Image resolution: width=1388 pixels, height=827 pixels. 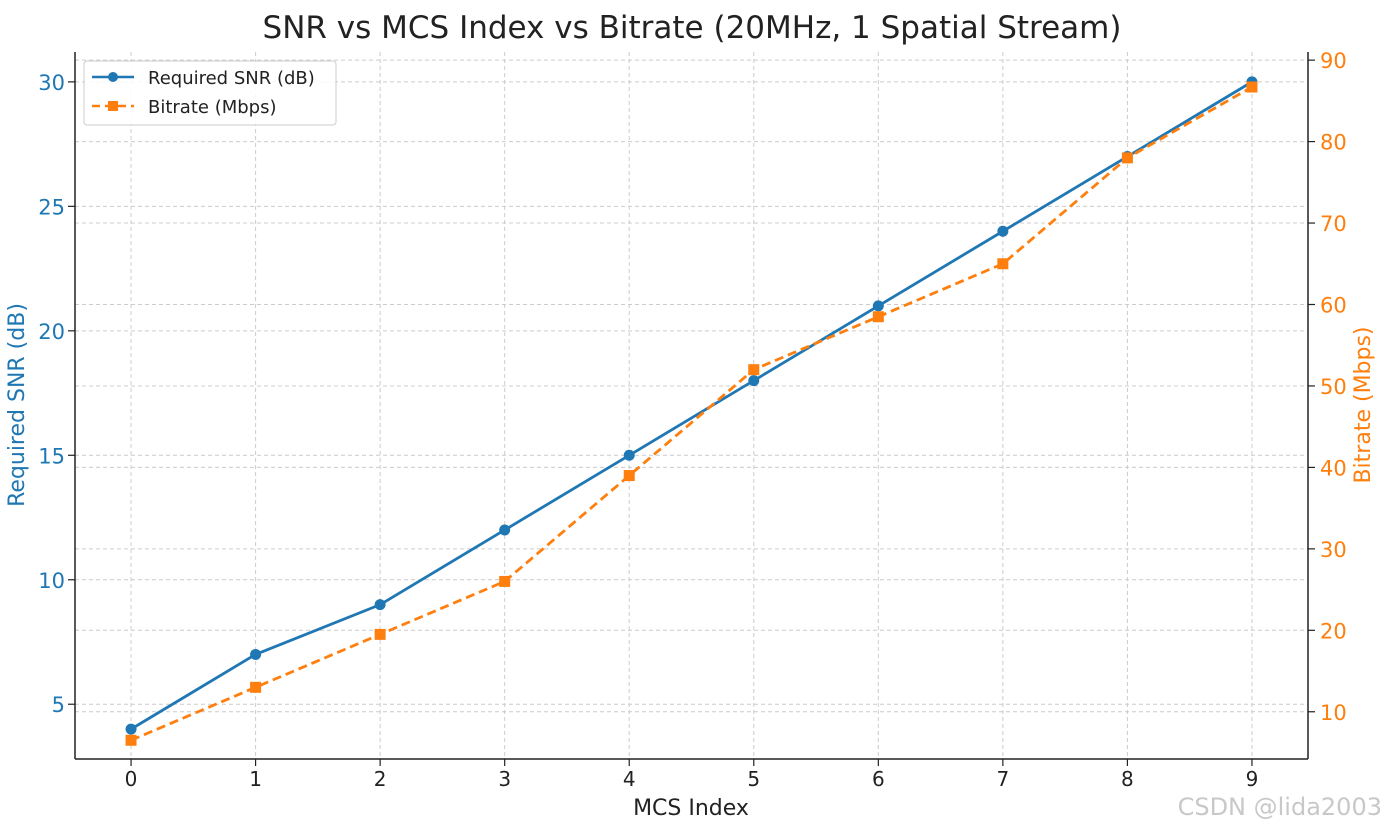 What do you see at coordinates (1279, 807) in the screenshot?
I see `watermark: CSDN @lida2003` at bounding box center [1279, 807].